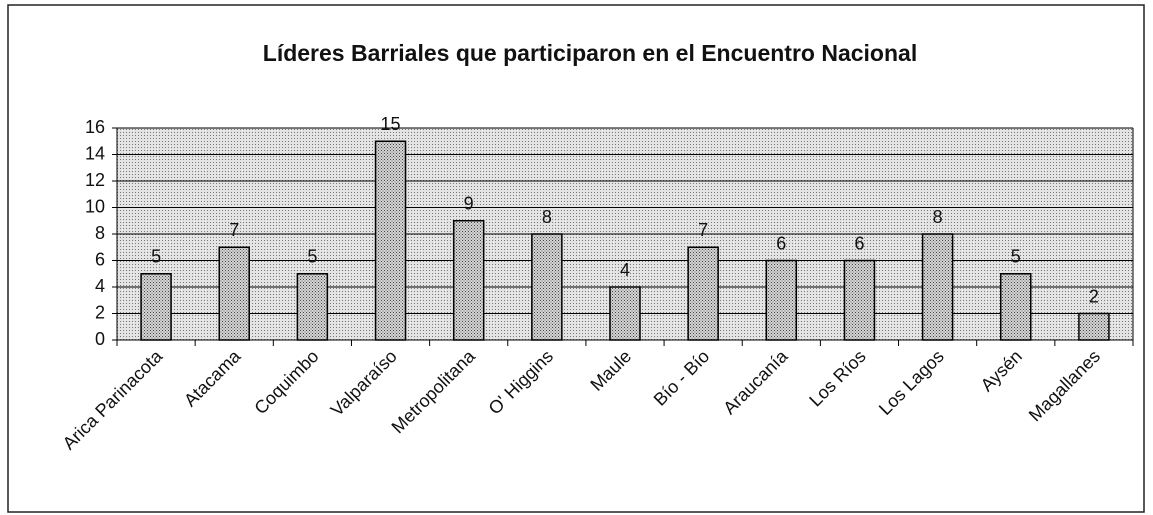  I want to click on y-tick-label: 6, so click(100, 259).